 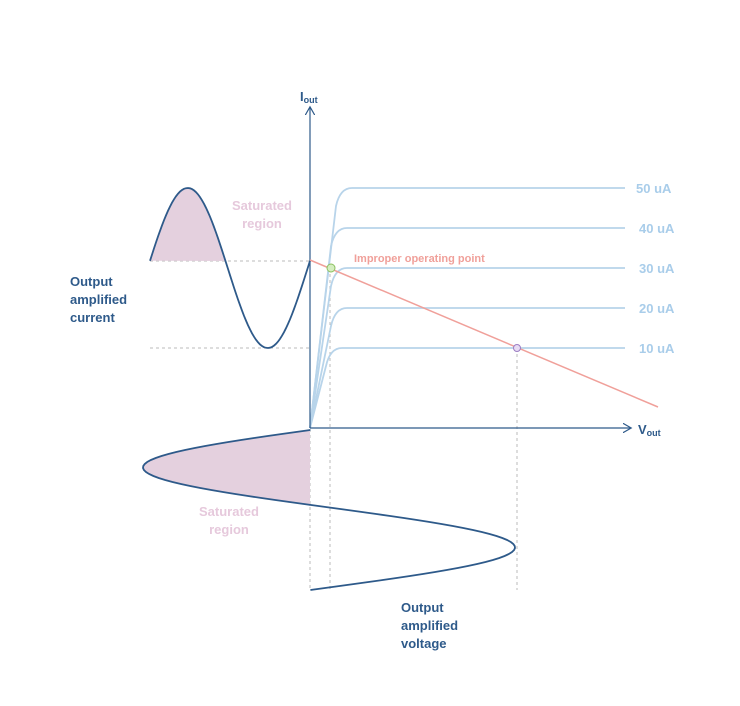 What do you see at coordinates (230, 268) in the screenshot?
I see `current-wave` at bounding box center [230, 268].